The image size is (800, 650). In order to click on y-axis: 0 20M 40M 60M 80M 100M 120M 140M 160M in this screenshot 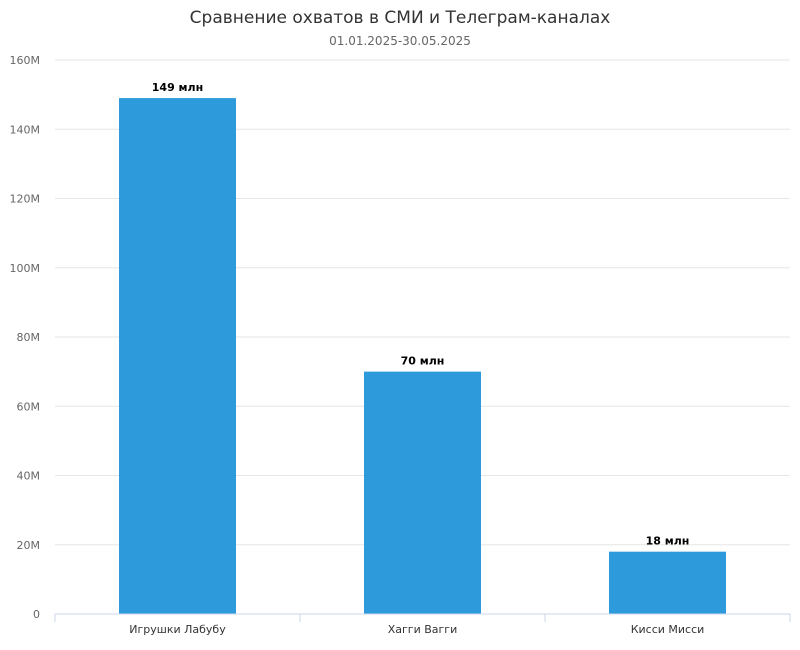, I will do `click(25, 337)`.